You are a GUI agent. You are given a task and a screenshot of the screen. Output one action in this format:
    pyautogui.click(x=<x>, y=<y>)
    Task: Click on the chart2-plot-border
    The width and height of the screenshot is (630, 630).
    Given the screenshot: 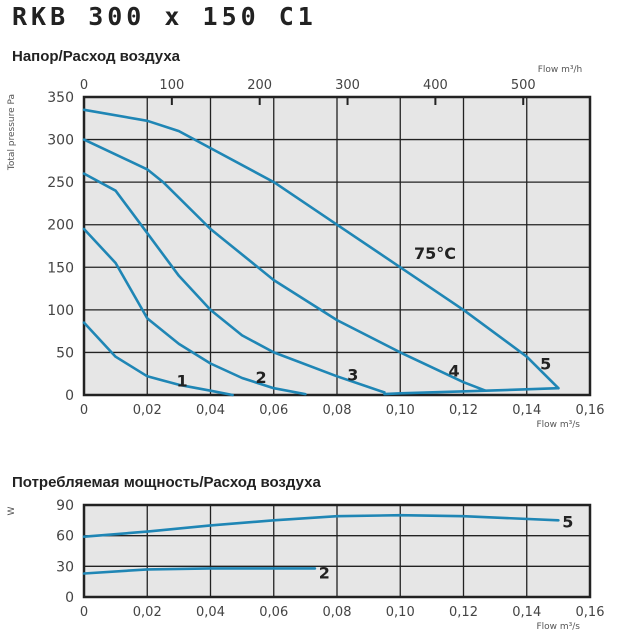 What is the action you would take?
    pyautogui.click(x=337, y=551)
    